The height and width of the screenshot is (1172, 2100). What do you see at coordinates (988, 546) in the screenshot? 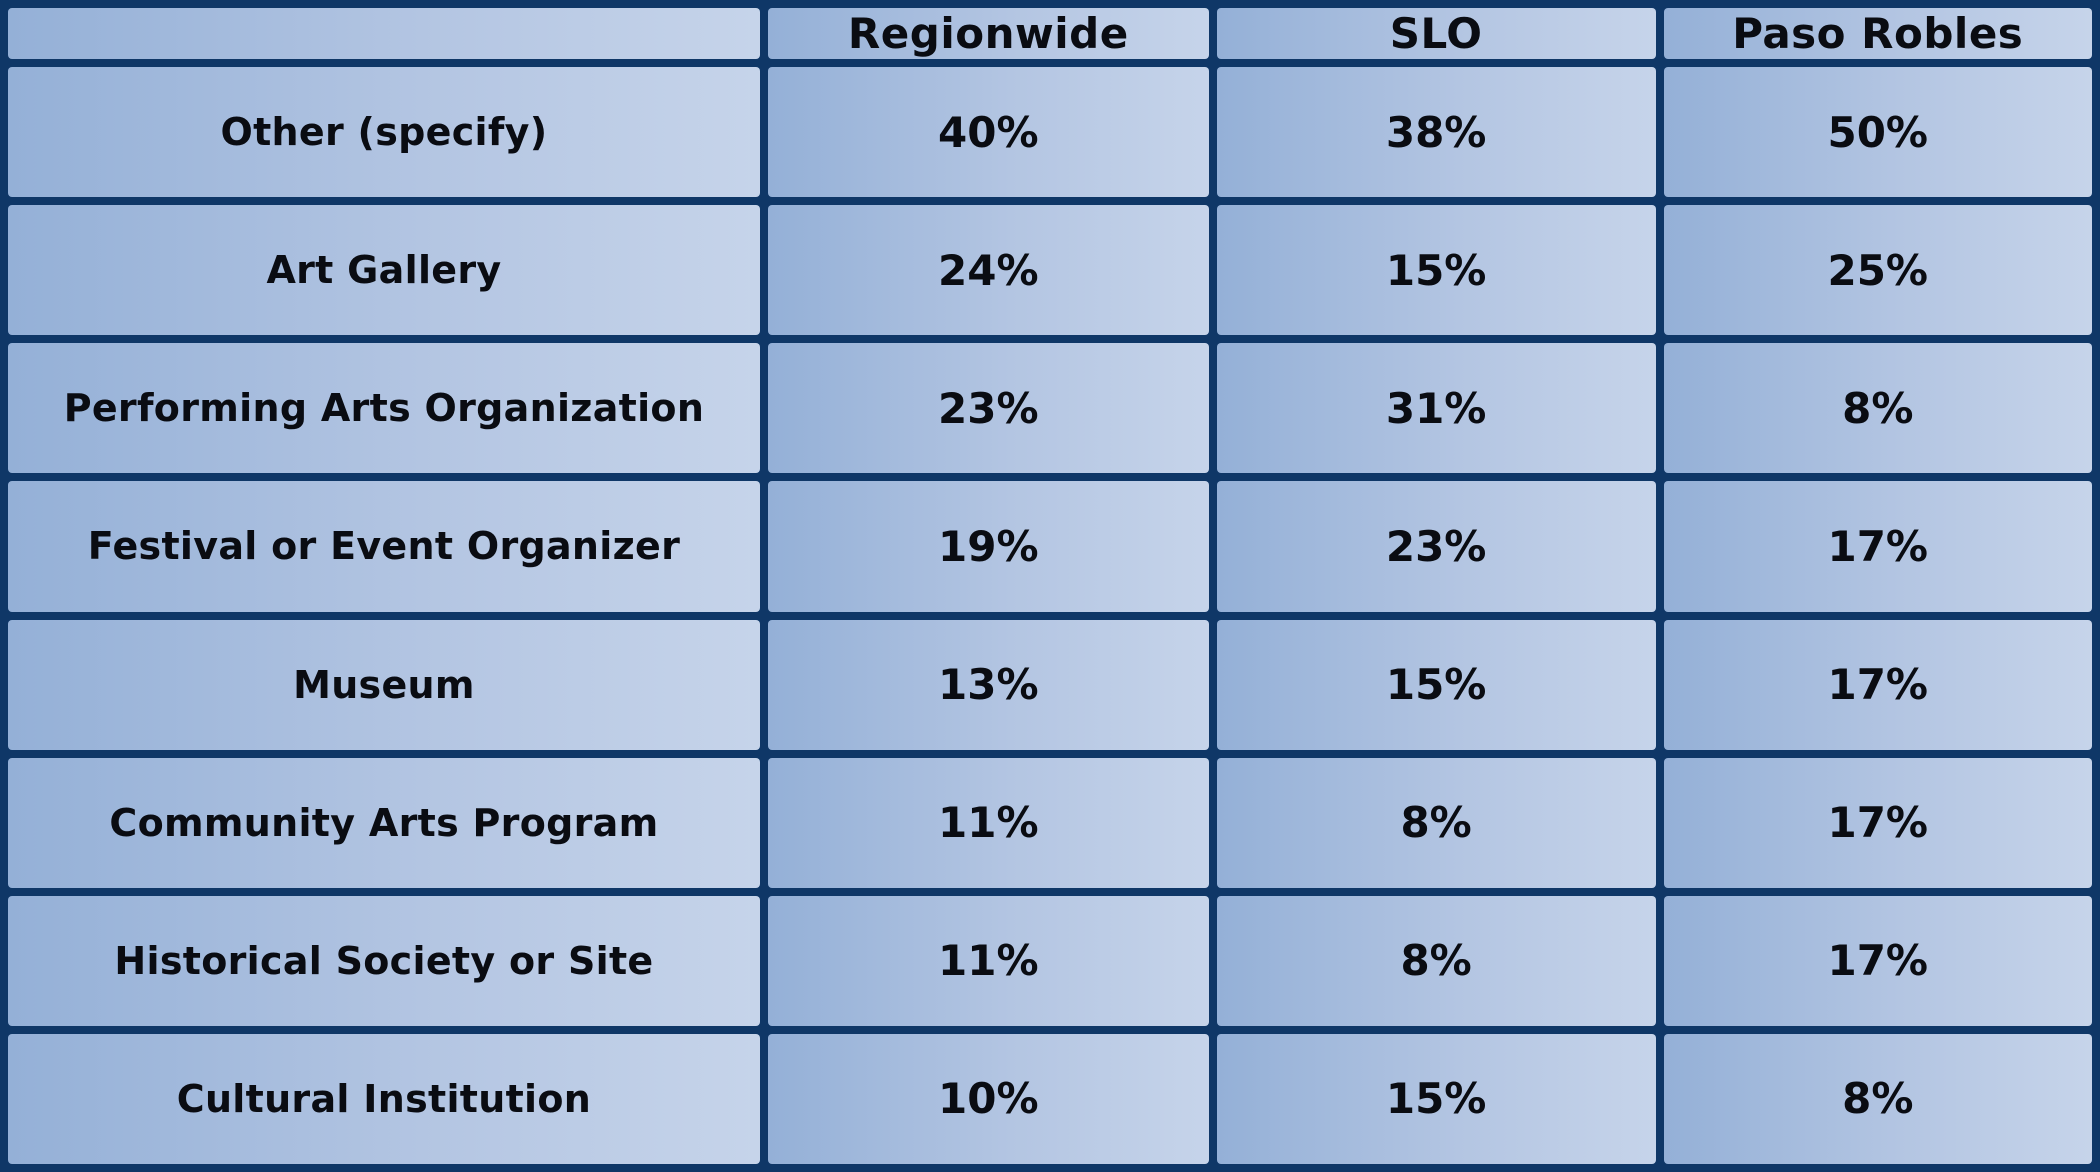
I see `value-cell: 19%` at bounding box center [988, 546].